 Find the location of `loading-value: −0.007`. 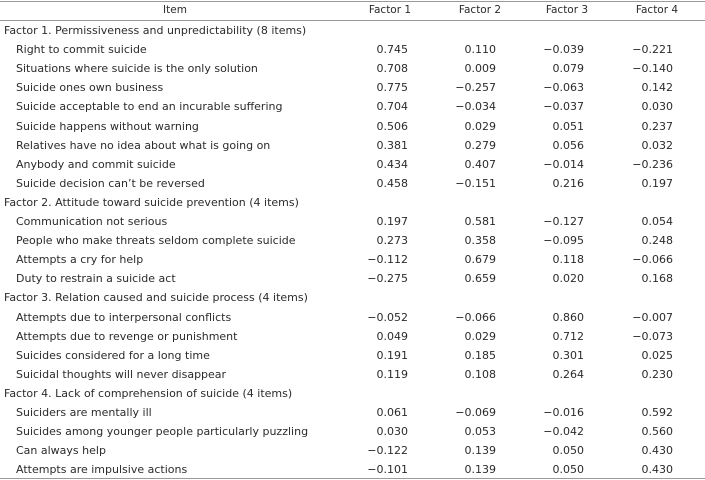

loading-value: −0.007 is located at coordinates (652, 317).